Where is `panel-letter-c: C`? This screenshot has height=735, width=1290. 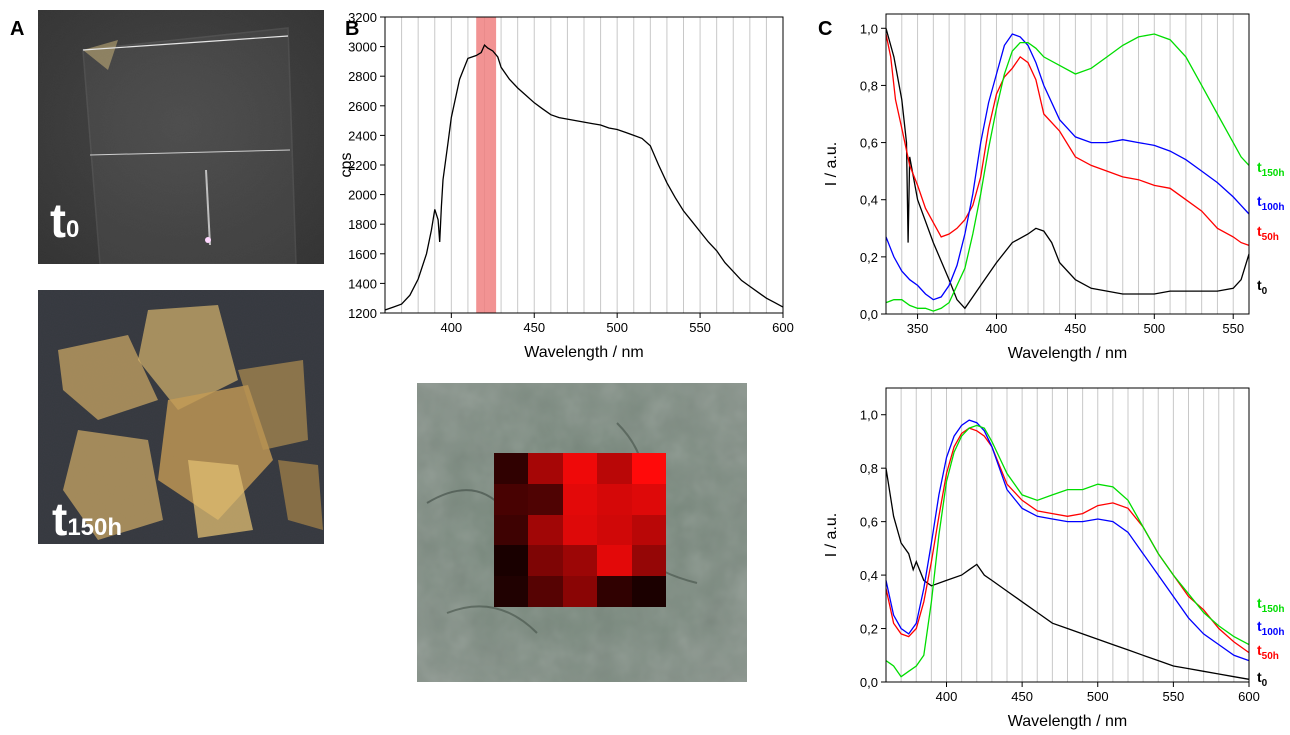
panel-letter-c: C is located at coordinates (825, 29).